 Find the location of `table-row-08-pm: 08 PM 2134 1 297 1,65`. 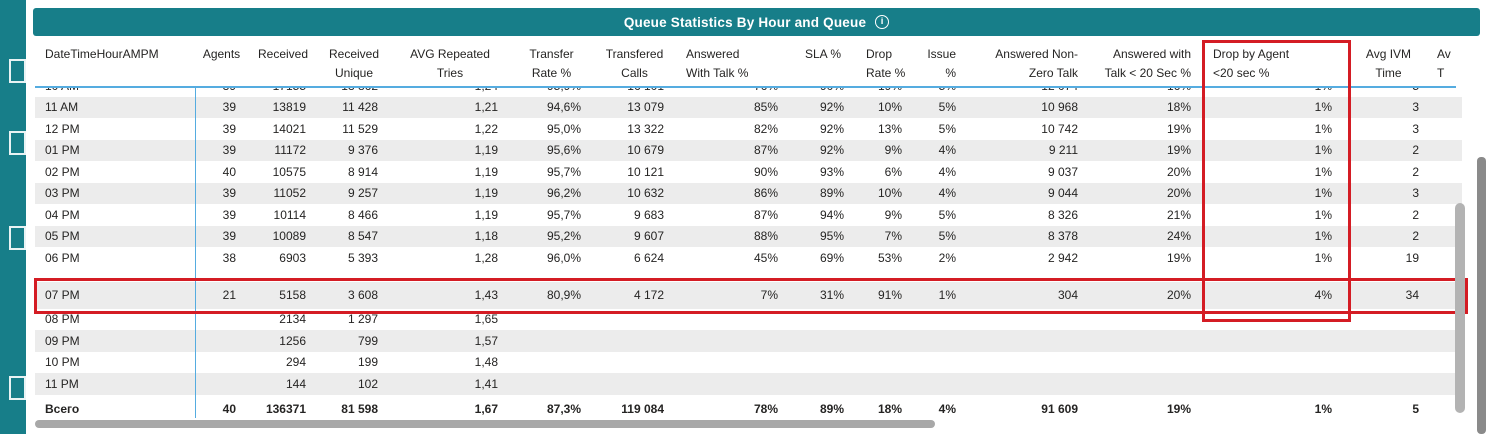

table-row-08-pm: 08 PM 2134 1 297 1,65 is located at coordinates (748, 320).